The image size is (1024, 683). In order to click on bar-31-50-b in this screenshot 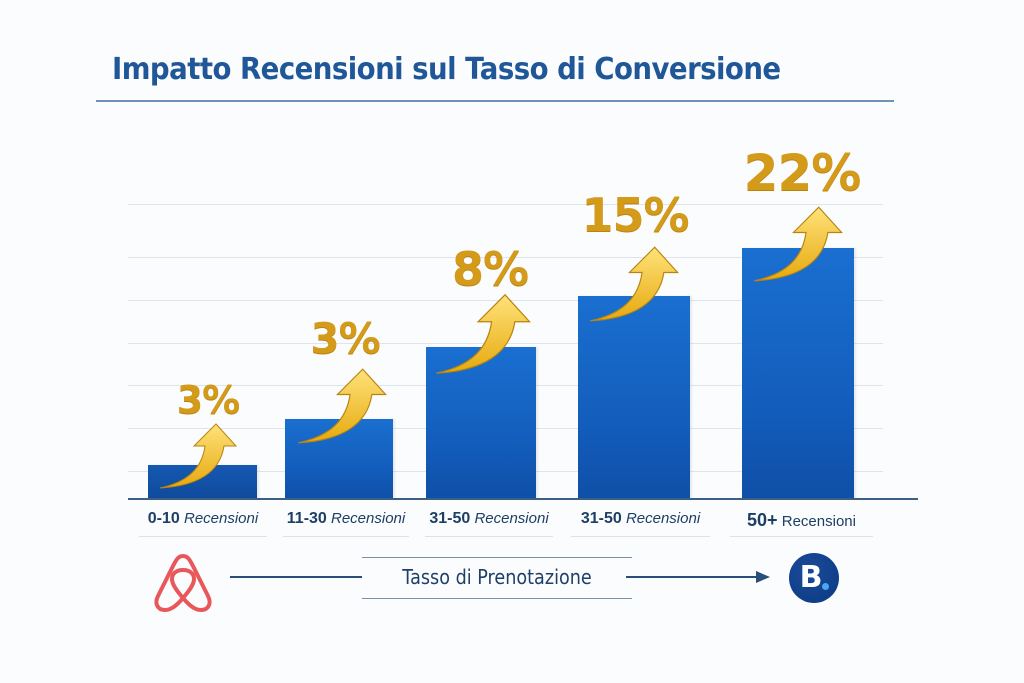, I will do `click(634, 397)`.